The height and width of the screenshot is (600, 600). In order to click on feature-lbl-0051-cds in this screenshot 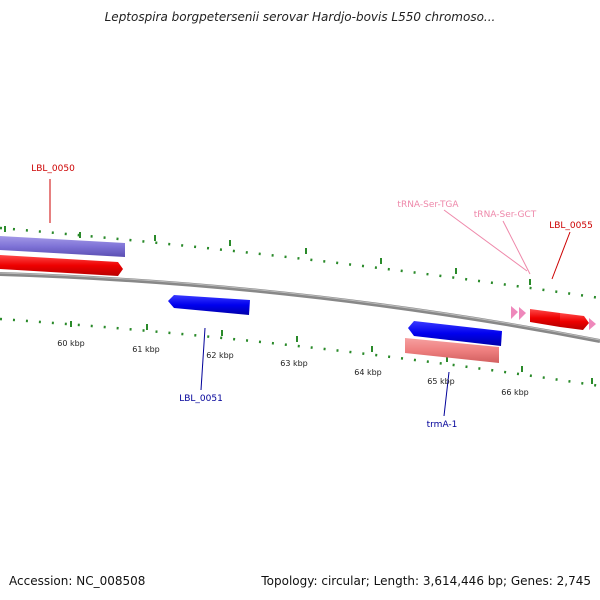, I will do `click(209, 305)`.